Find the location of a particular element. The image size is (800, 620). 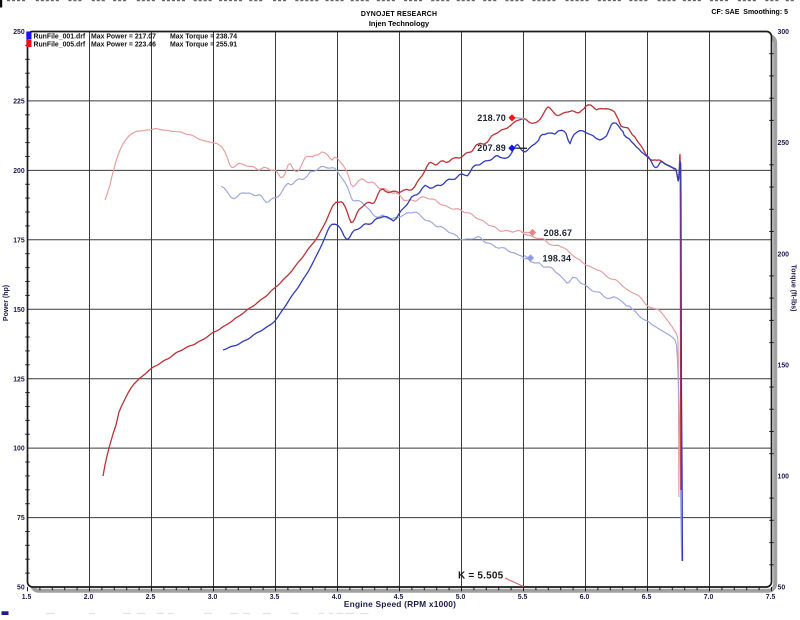

svg-text: 207.89 is located at coordinates (491, 148).